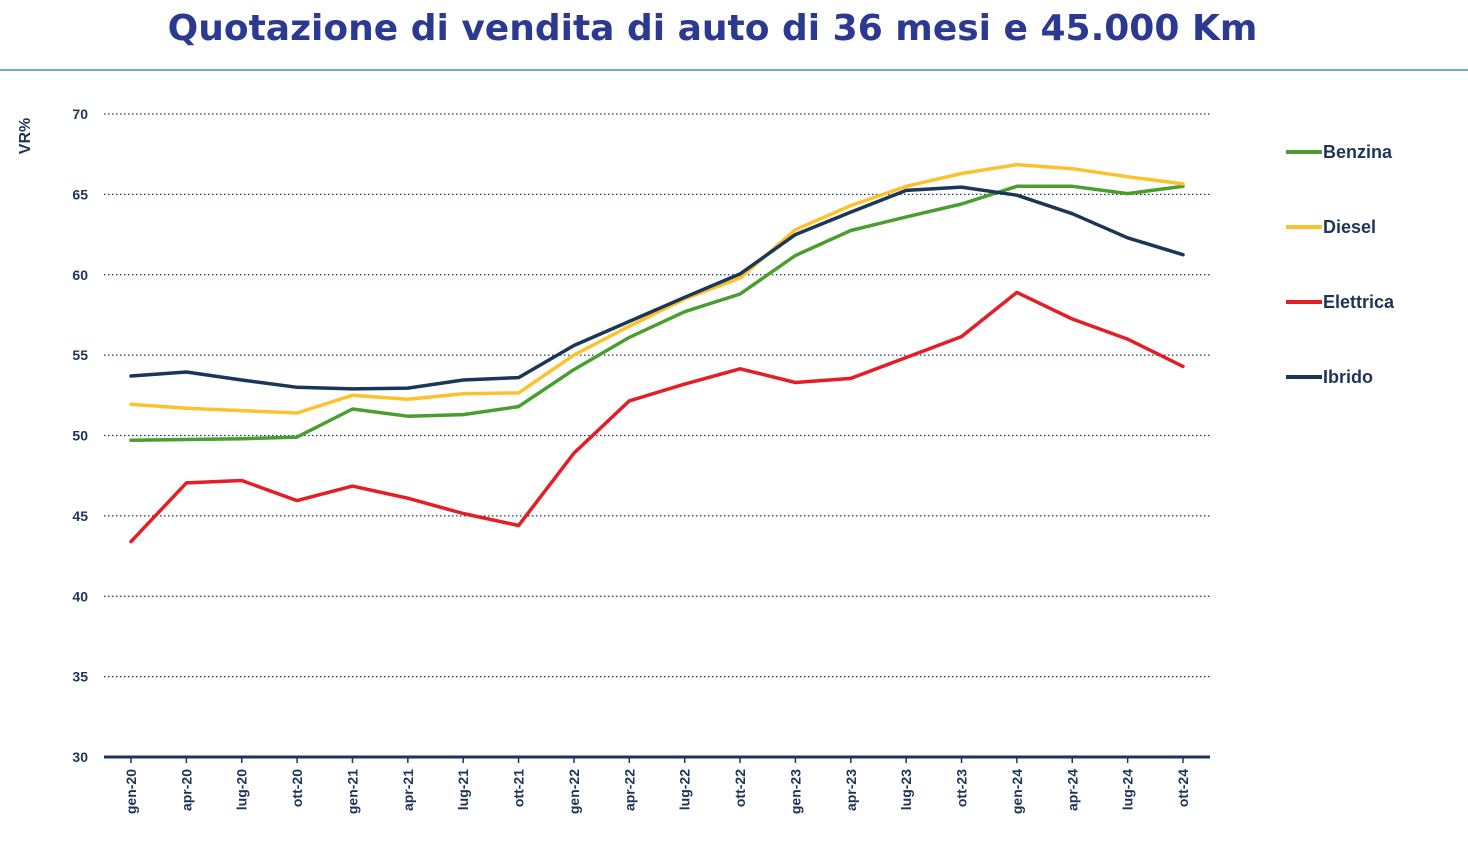 The image size is (1468, 851). Describe the element at coordinates (685, 789) in the screenshot. I see `x-tick-label: lug-22` at that location.